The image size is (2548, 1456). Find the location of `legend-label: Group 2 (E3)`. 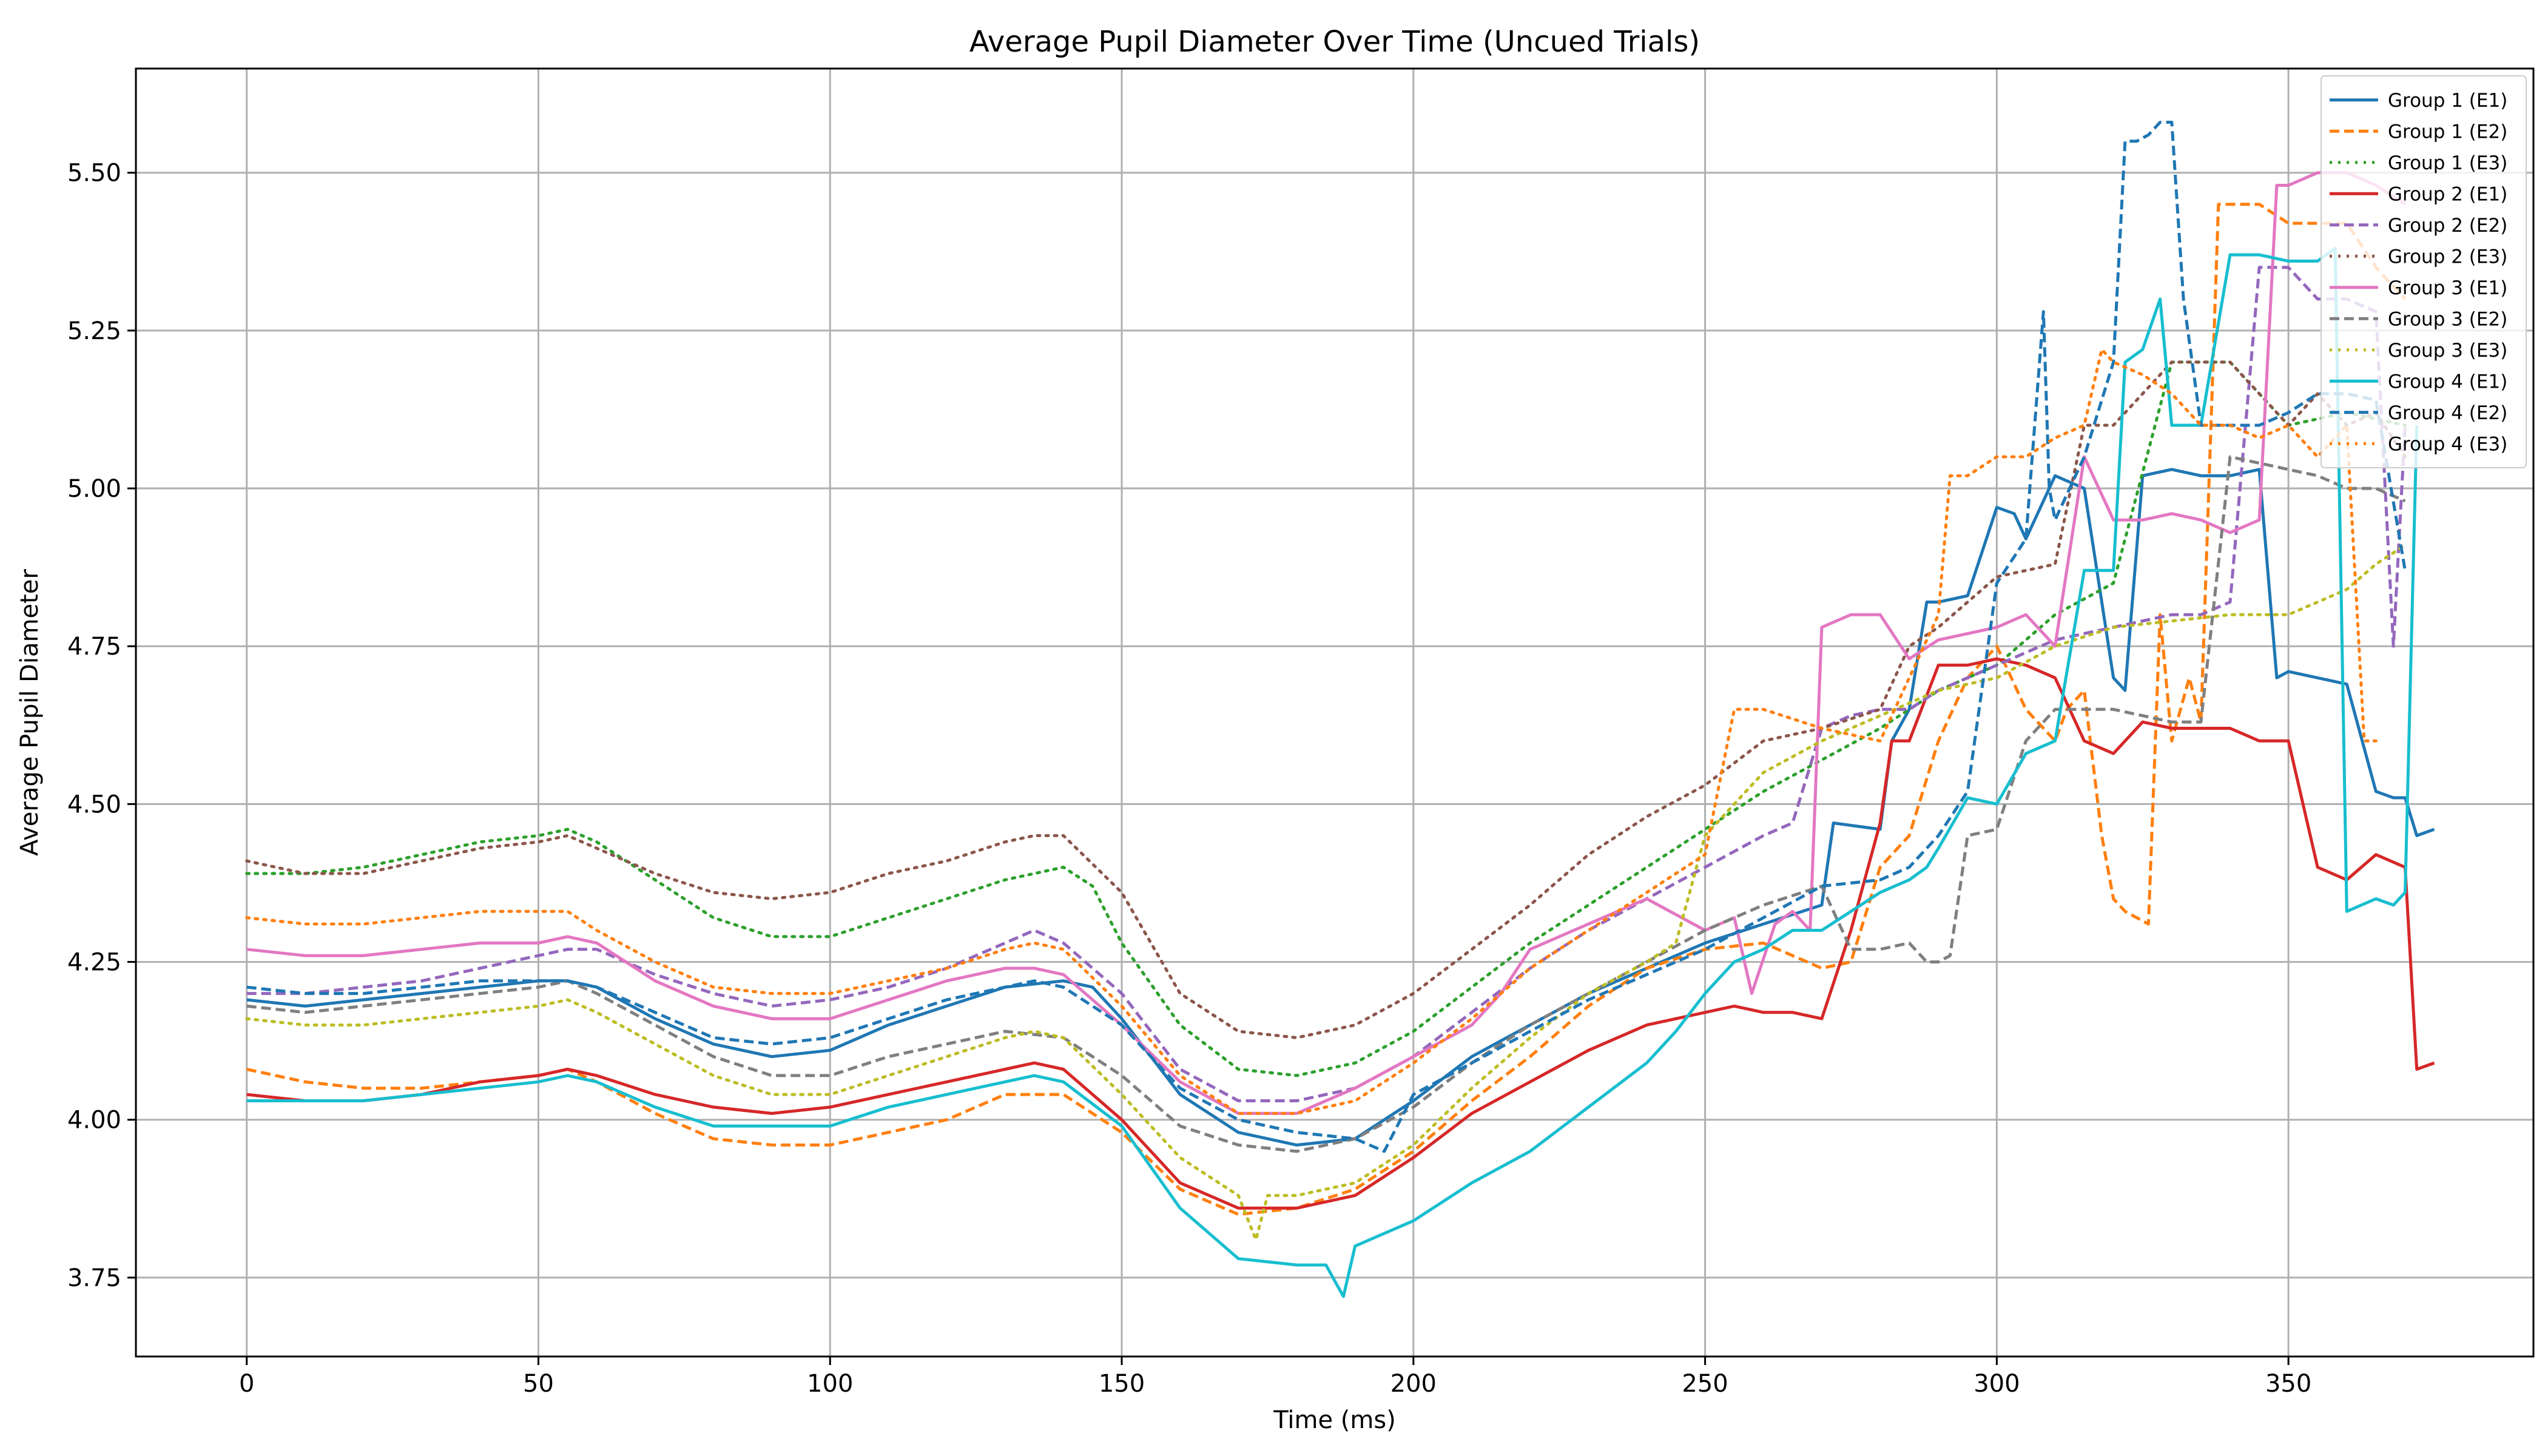

legend-label: Group 2 (E3) is located at coordinates (2447, 257).